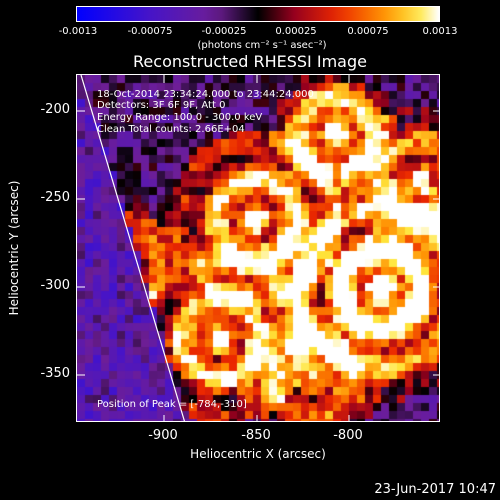  Describe the element at coordinates (150, 31) in the screenshot. I see `colorbar-tick: -0.00075` at that location.